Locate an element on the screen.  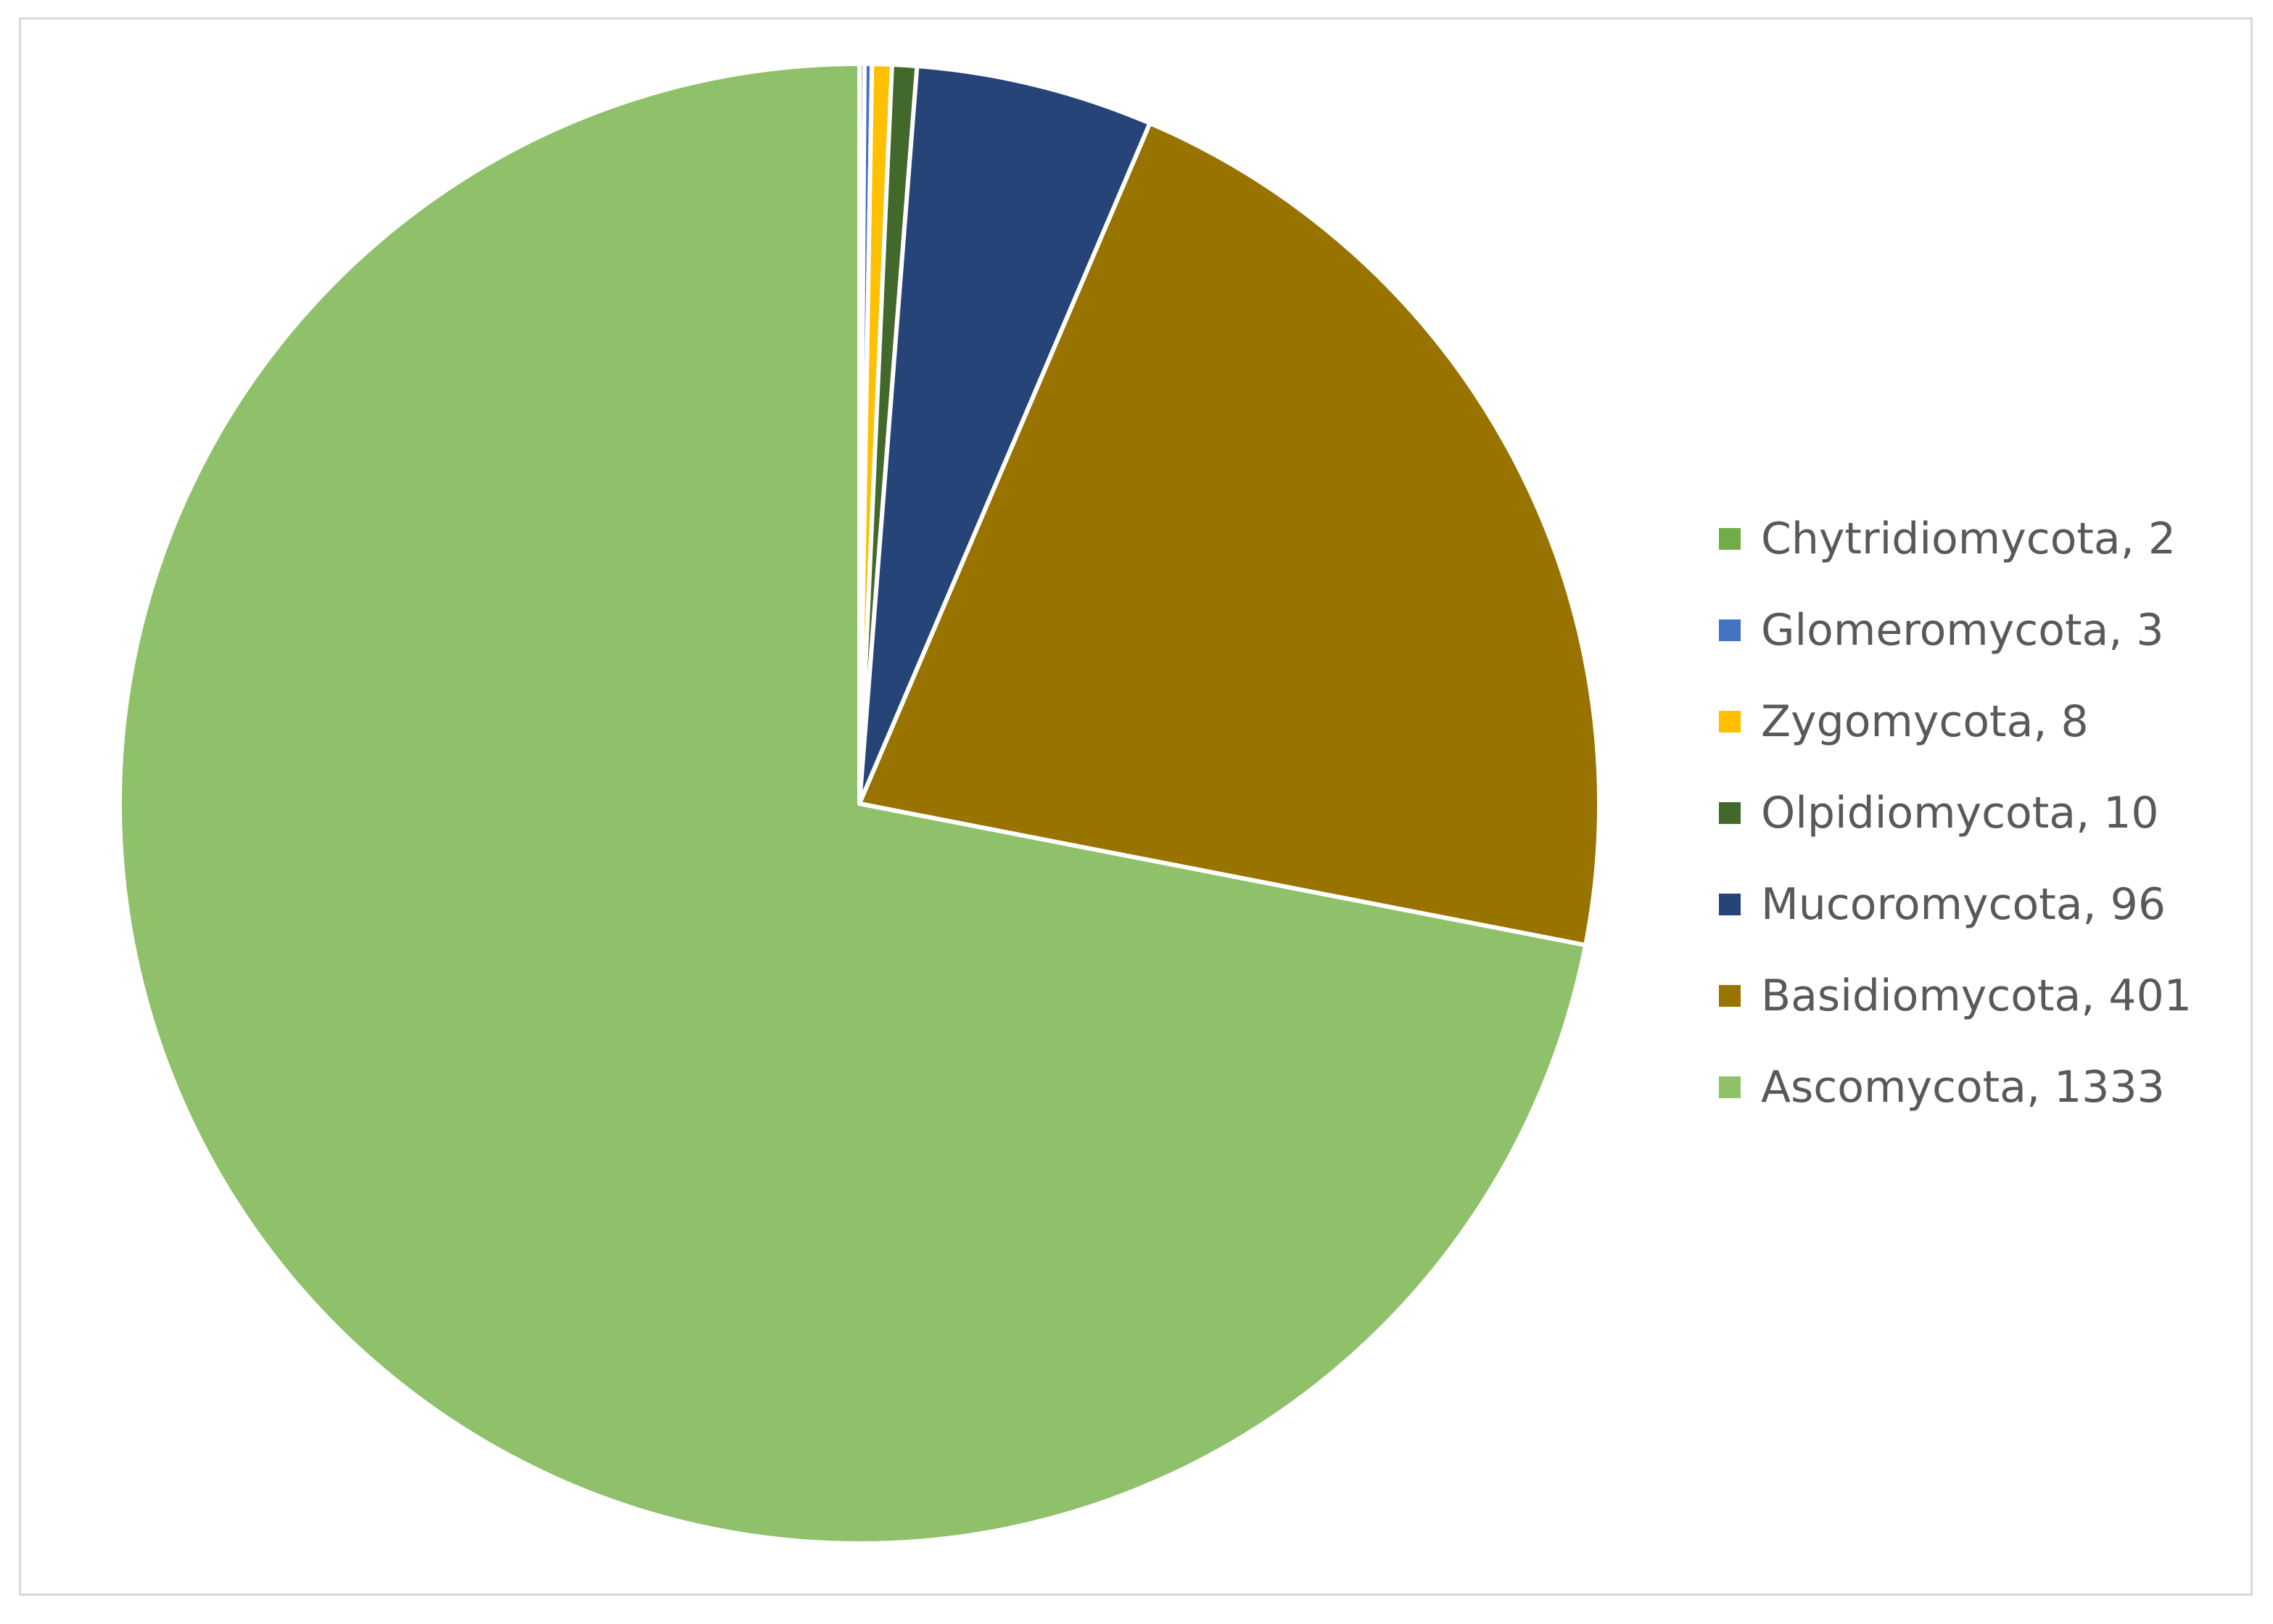
legend-item-glomeromycota: Glomeromycota, 3 is located at coordinates (1973, 630).